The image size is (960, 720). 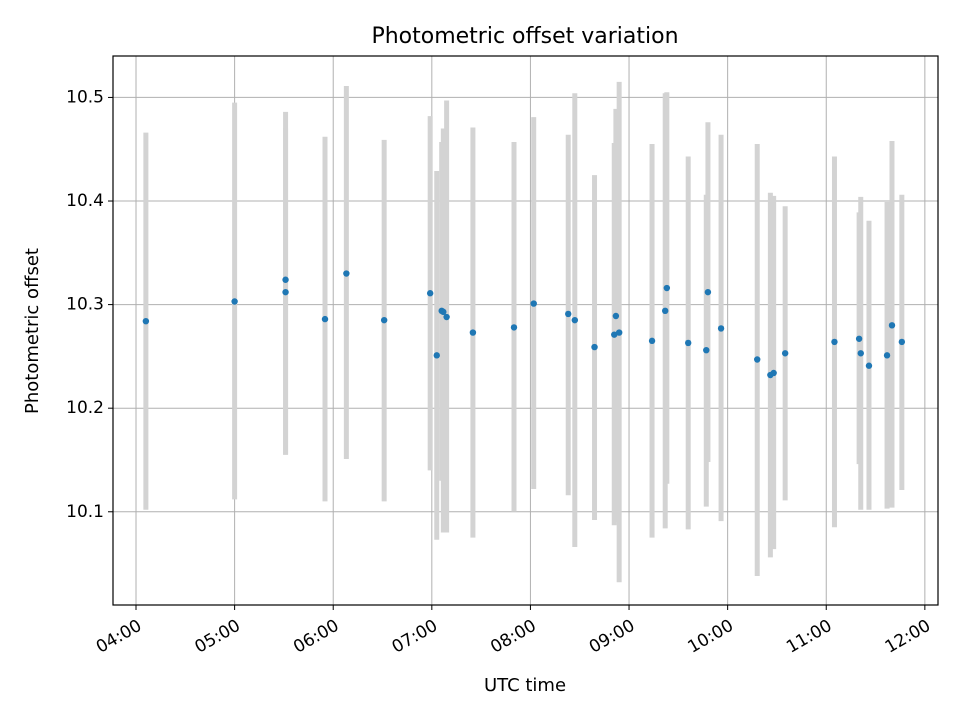 I want to click on y-tick-label: 10.2, so click(x=85, y=408).